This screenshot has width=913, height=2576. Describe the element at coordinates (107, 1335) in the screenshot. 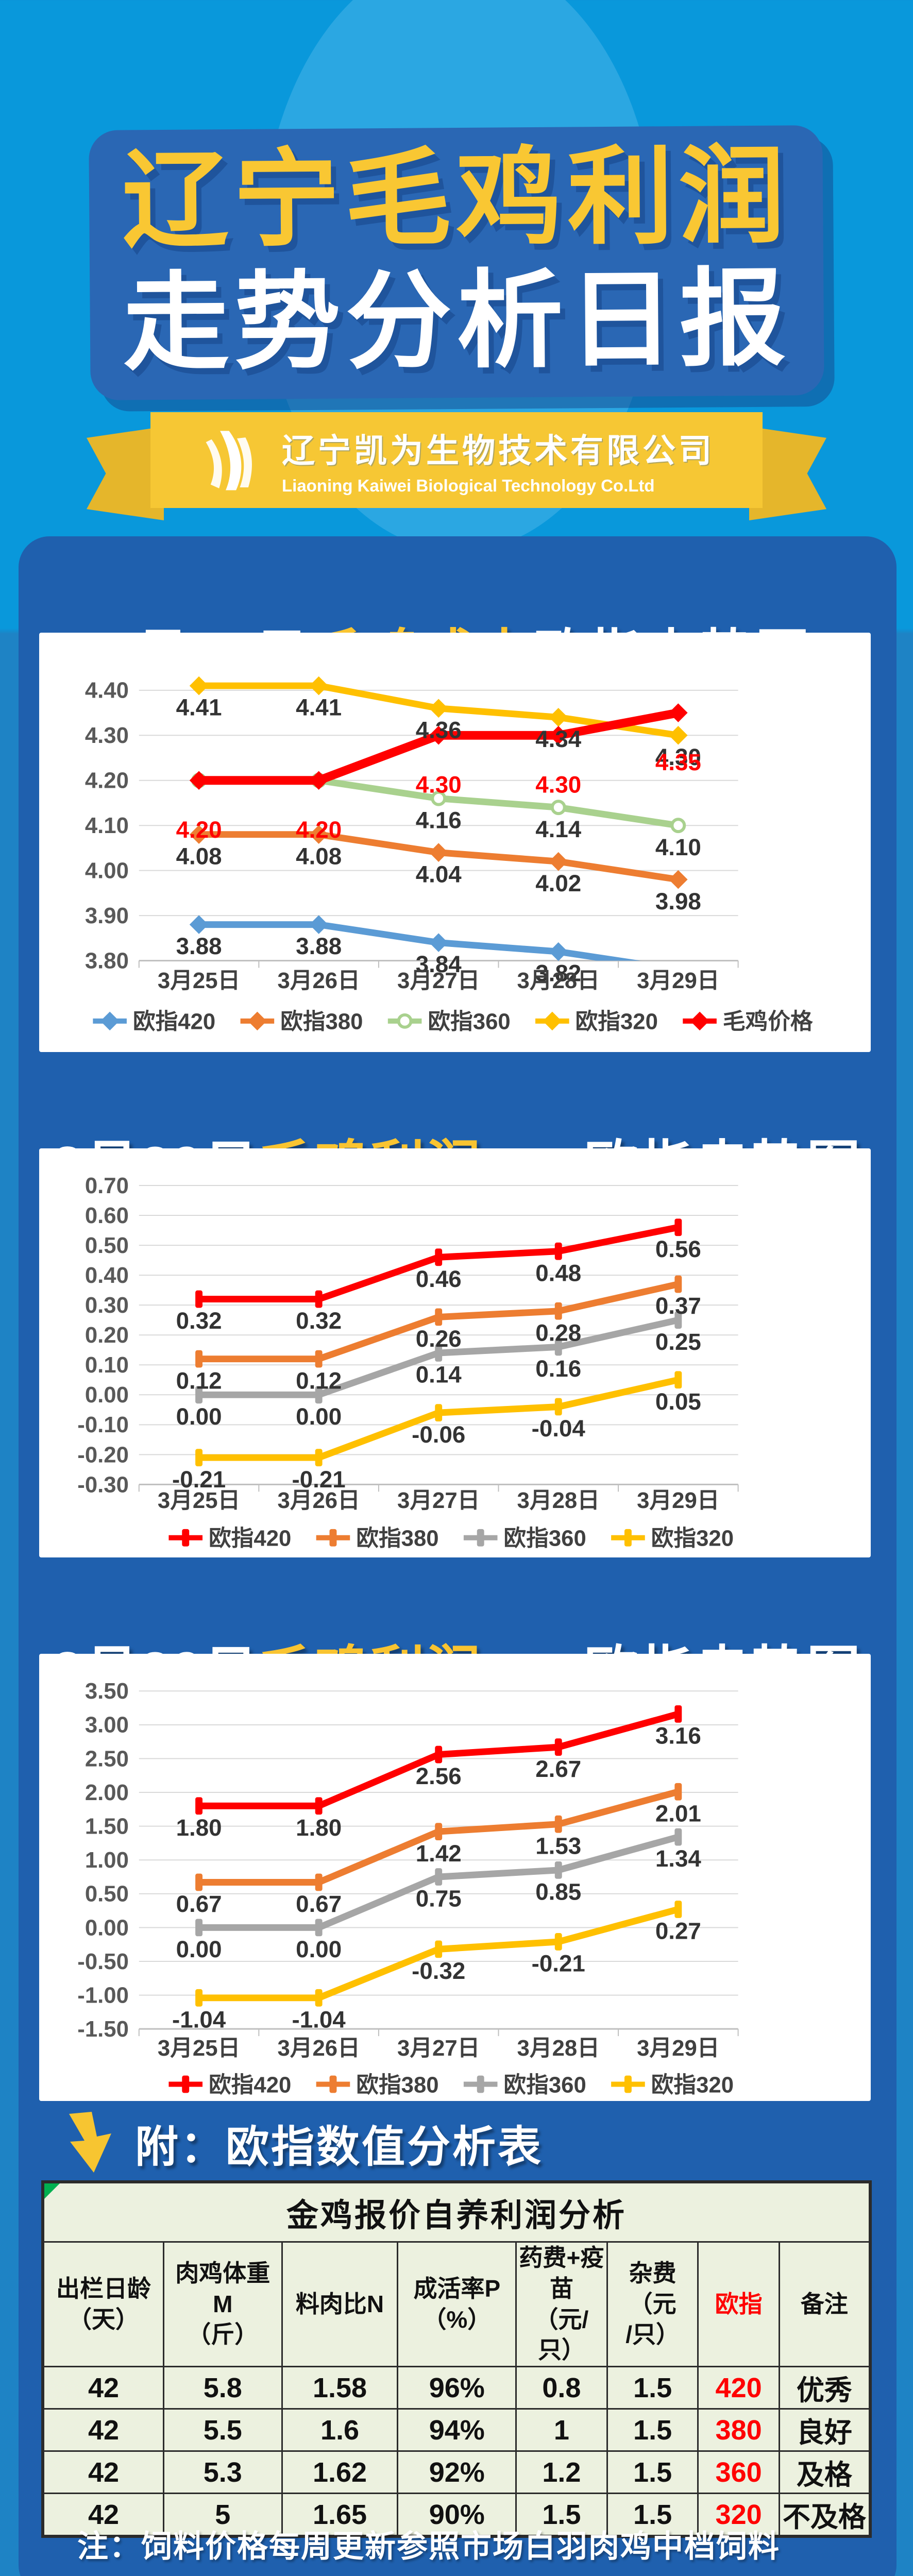

I see `svg-text: 0.20` at that location.